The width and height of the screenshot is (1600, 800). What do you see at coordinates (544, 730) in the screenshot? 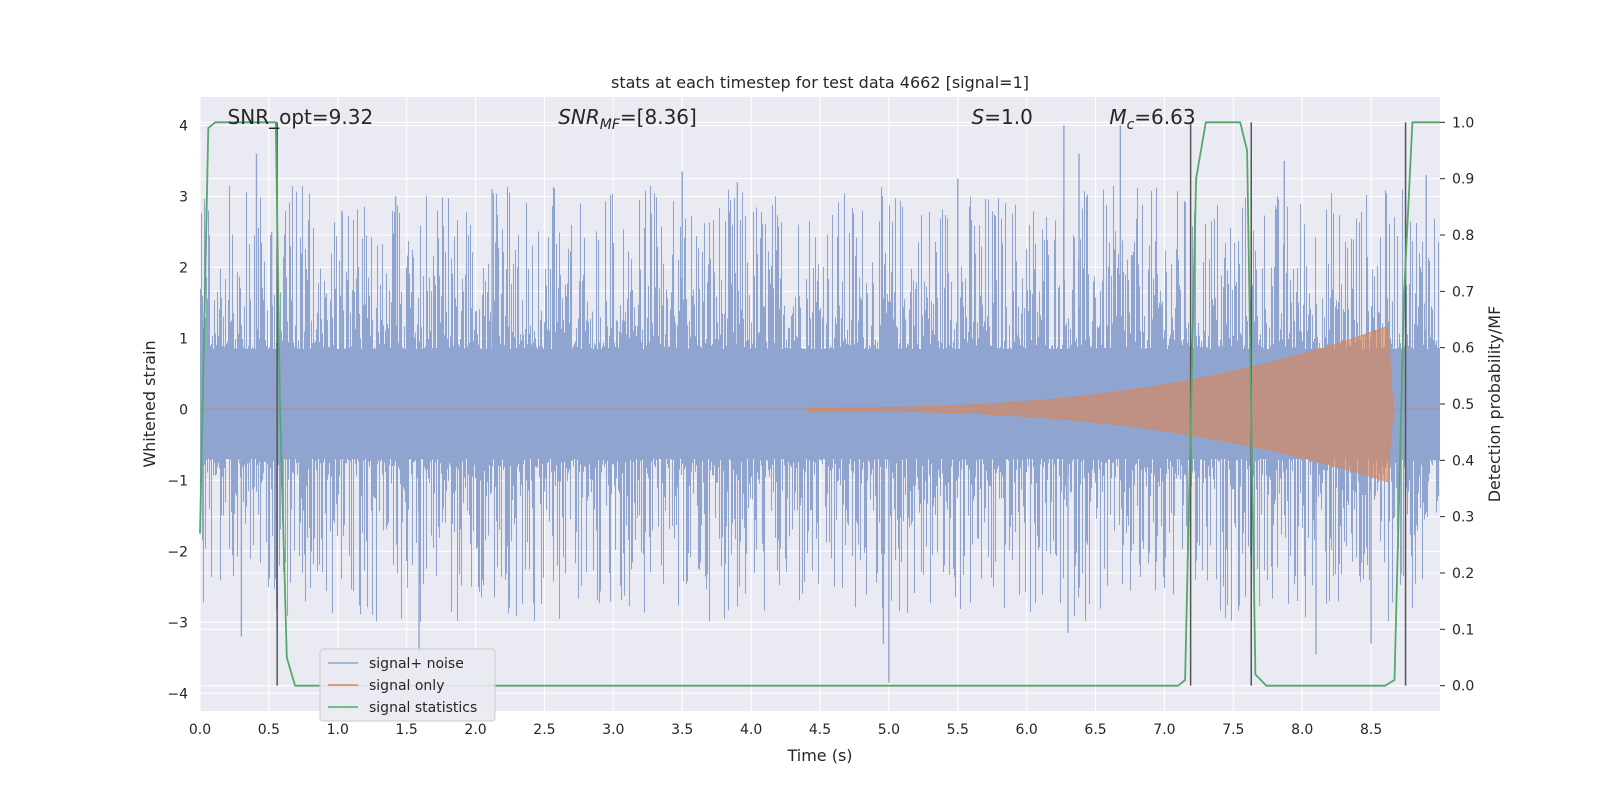
I see `x-tick-label: 2.5` at bounding box center [544, 730].